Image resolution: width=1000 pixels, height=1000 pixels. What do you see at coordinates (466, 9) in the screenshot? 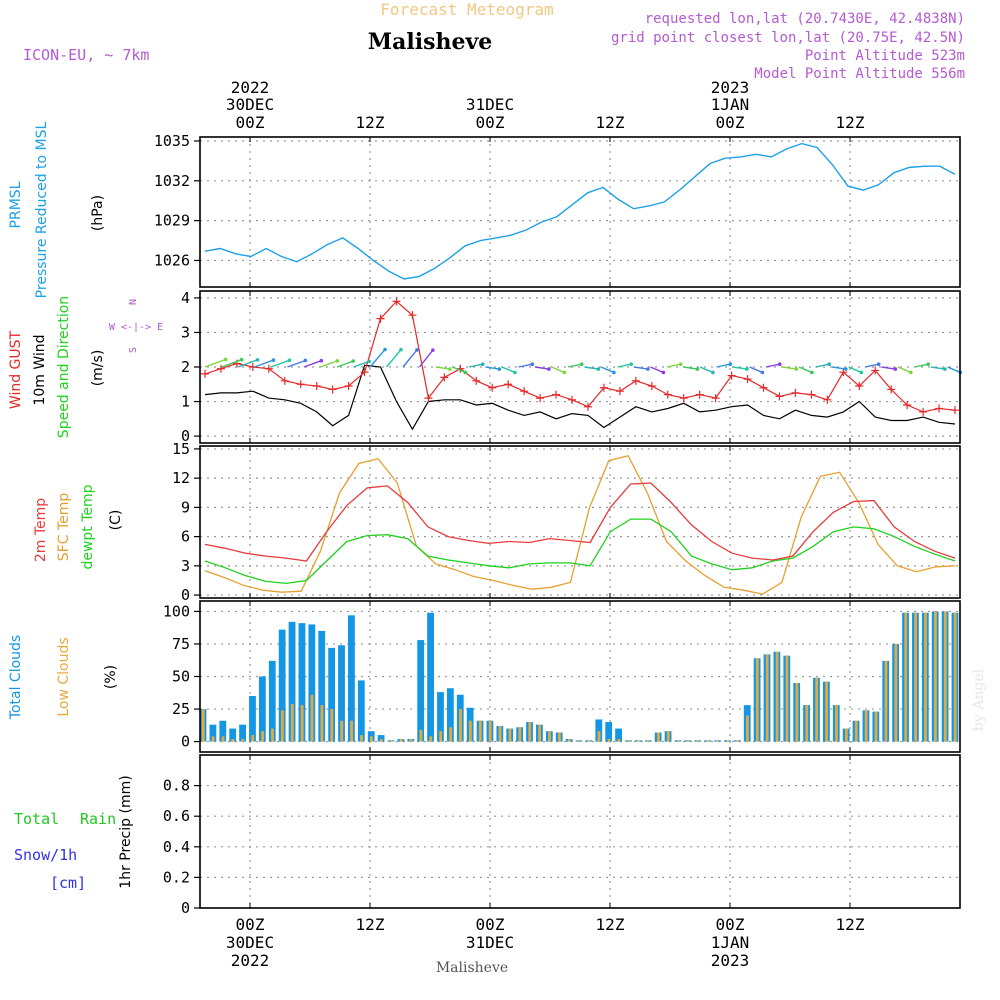
I see `super-title: Forecast Meteogram` at bounding box center [466, 9].